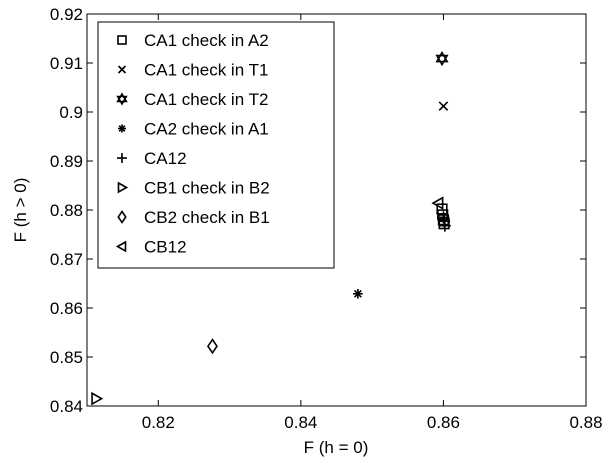  I want to click on legend-entry: CA1 check in T1, so click(206, 70).